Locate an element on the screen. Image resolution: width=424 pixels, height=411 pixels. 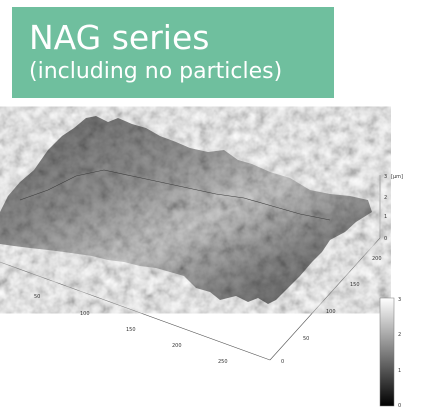
colorbar-tick-label: 2 is located at coordinates (399, 335).